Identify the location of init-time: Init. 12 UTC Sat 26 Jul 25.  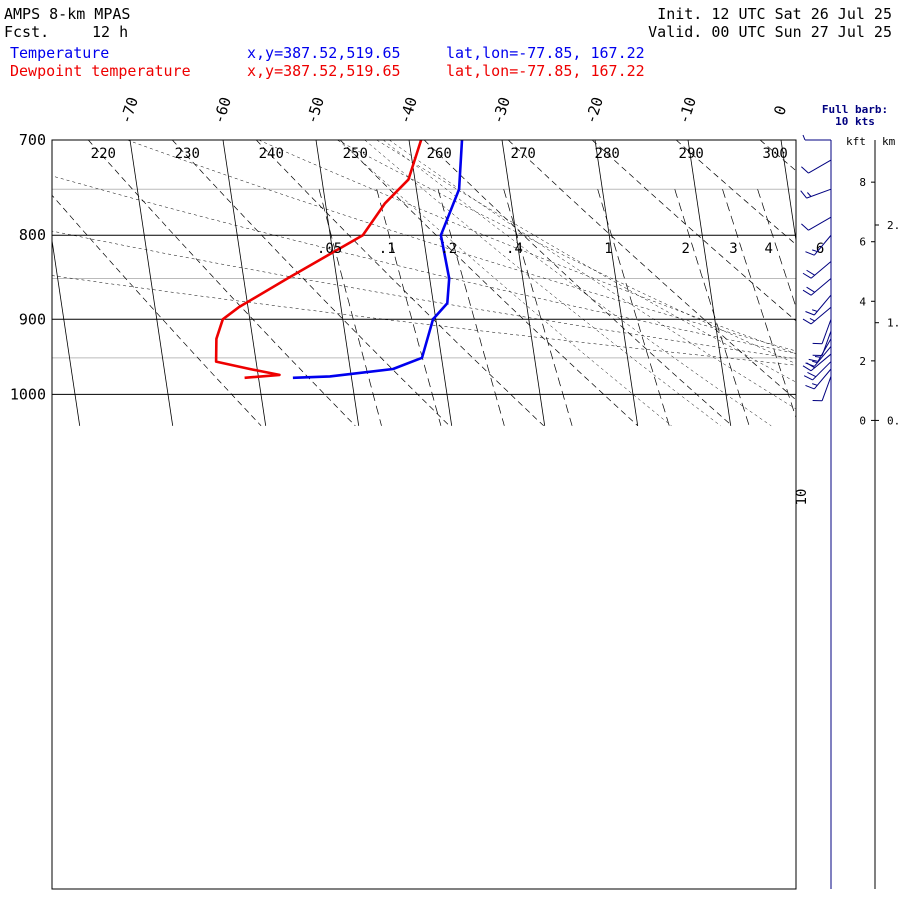
(774, 14).